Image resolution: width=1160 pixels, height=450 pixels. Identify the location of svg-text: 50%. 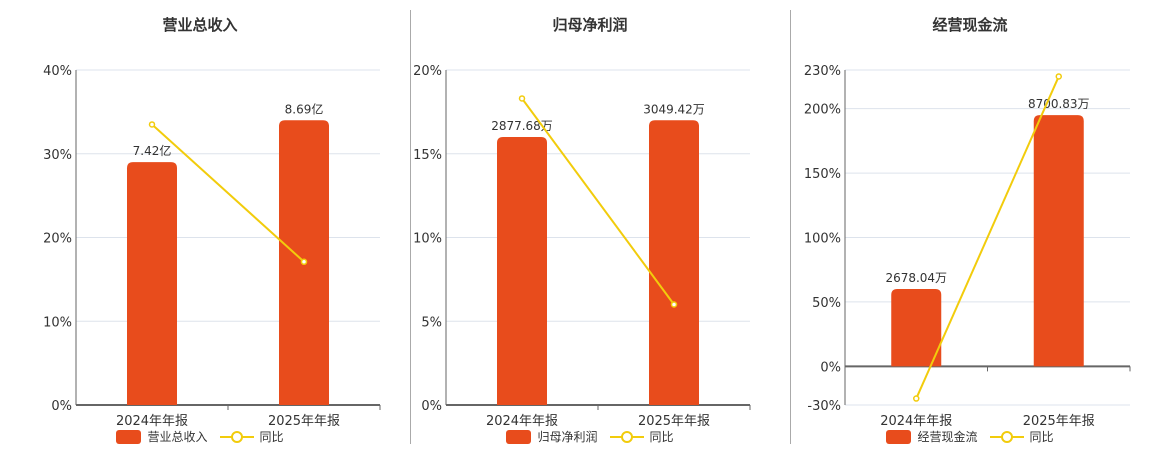
(826, 303).